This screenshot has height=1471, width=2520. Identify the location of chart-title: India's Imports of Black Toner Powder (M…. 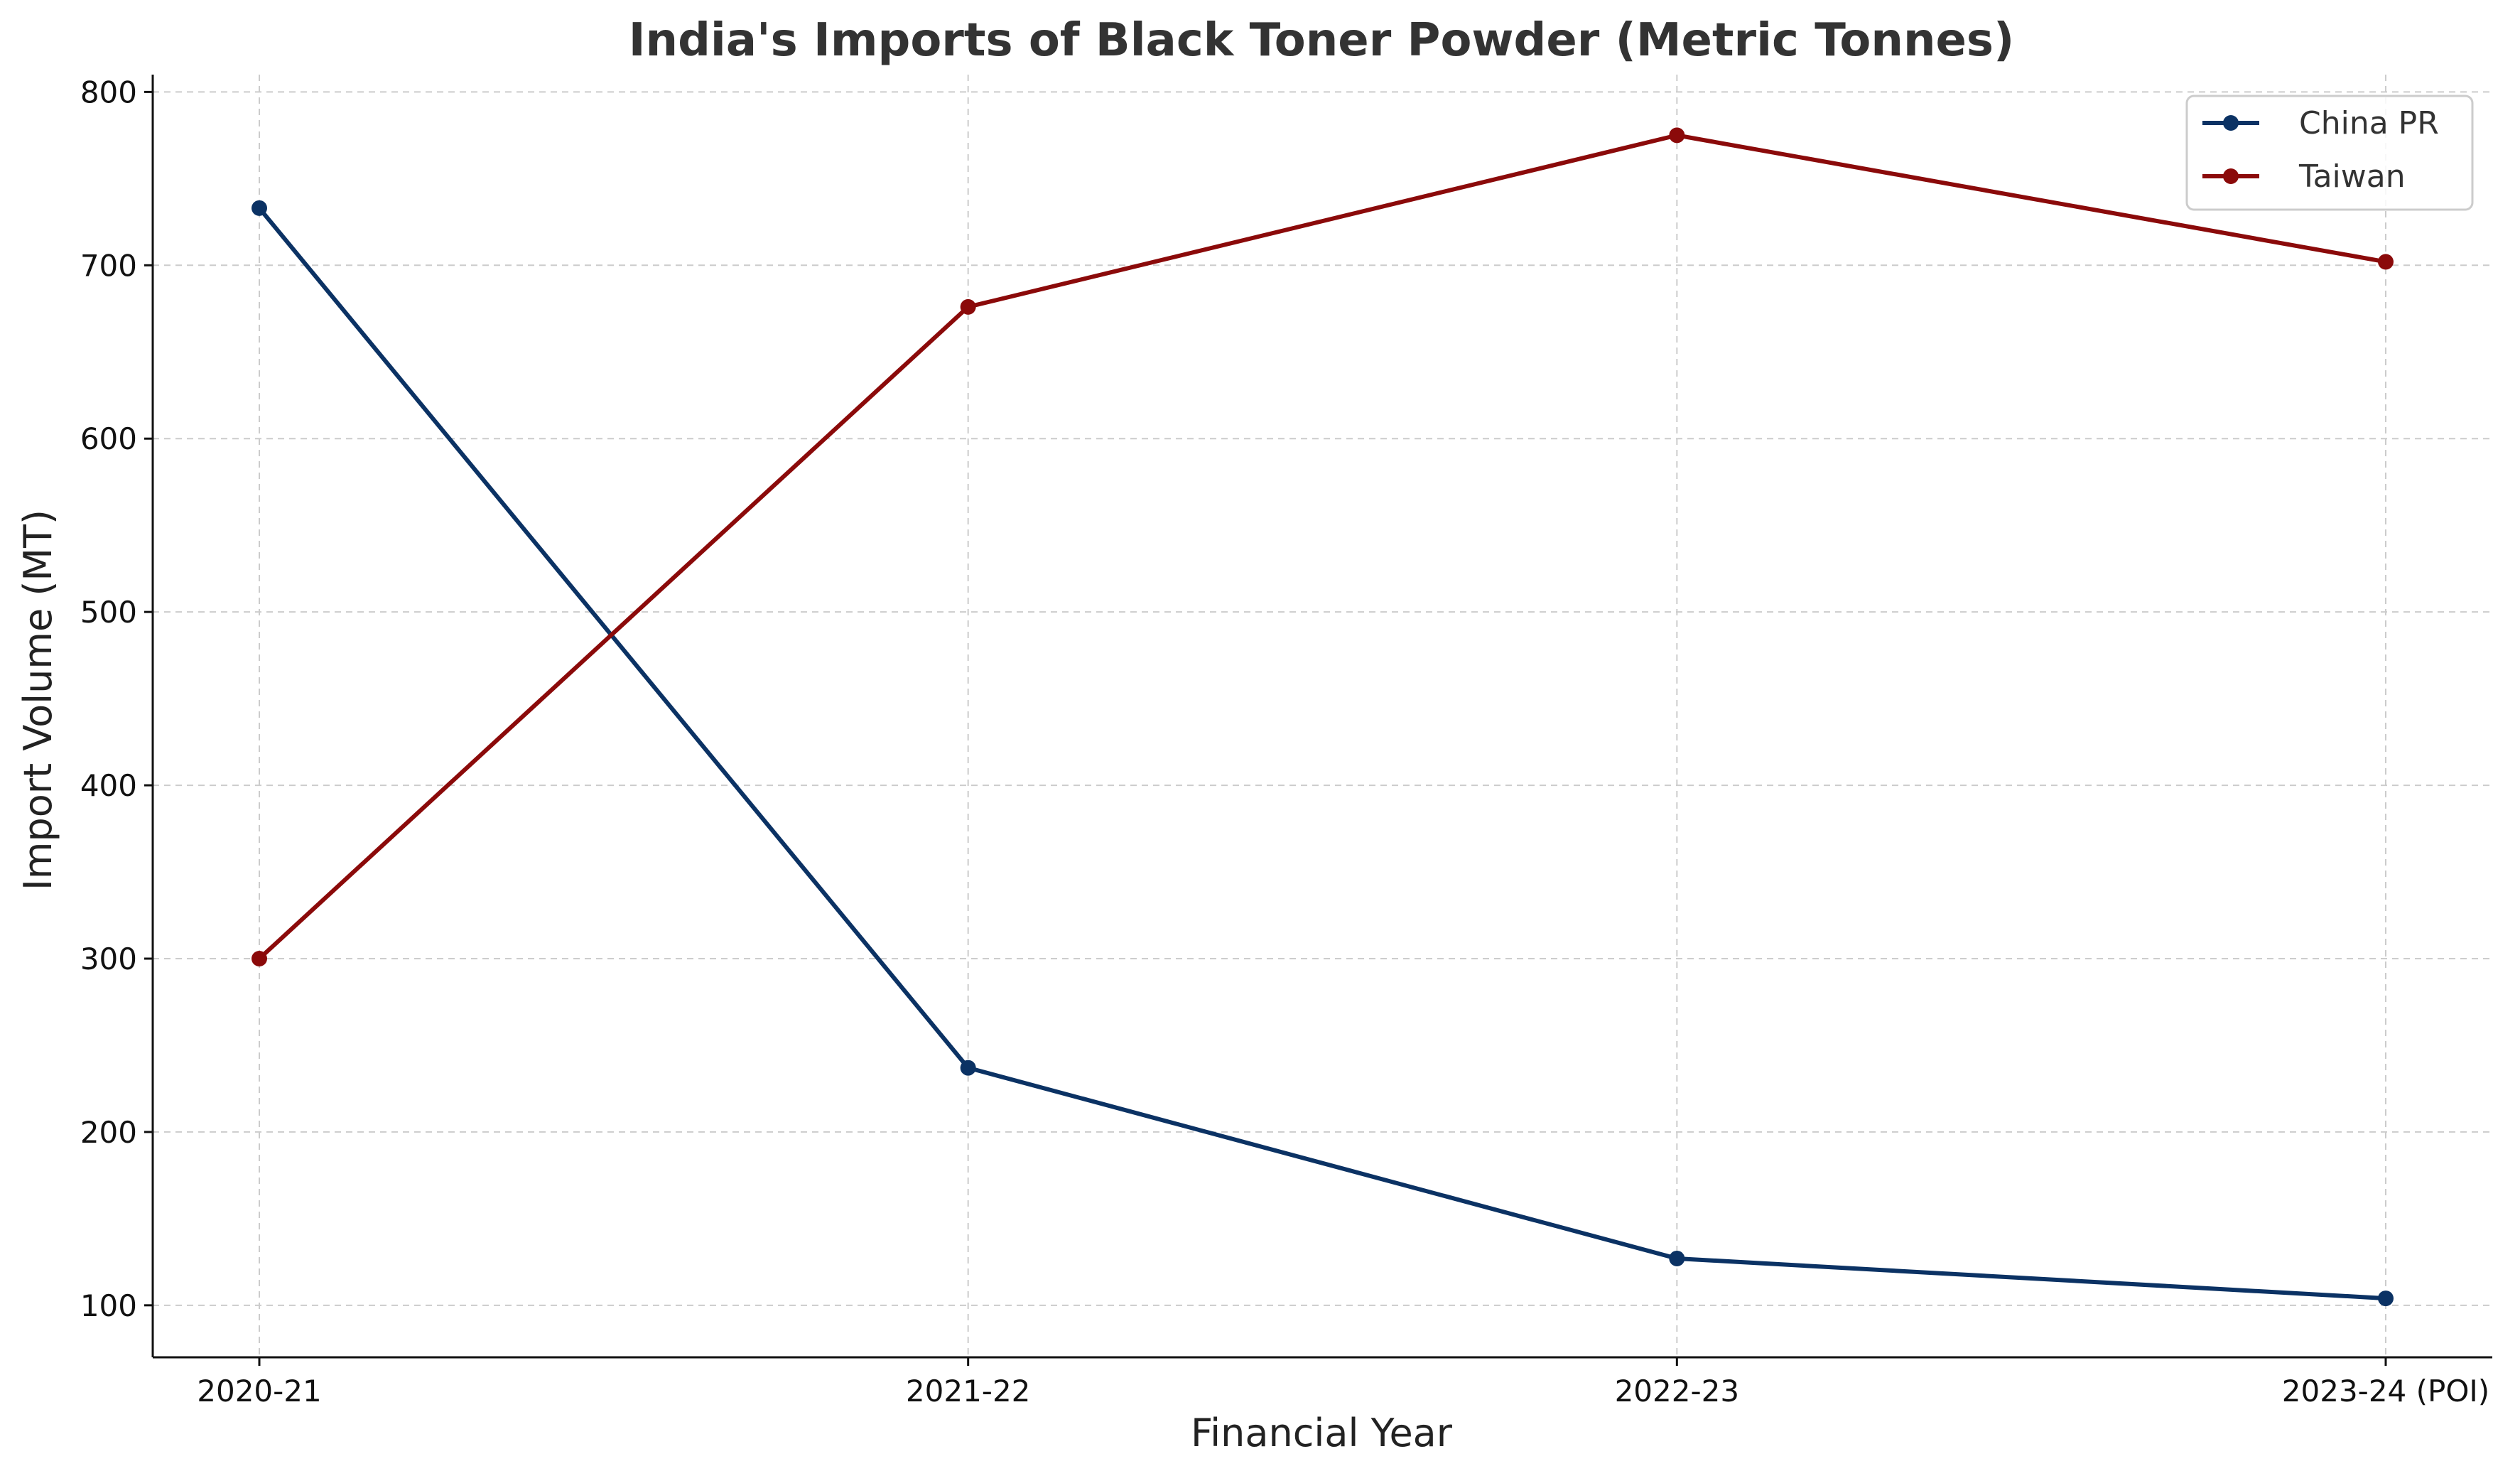
(1322, 40).